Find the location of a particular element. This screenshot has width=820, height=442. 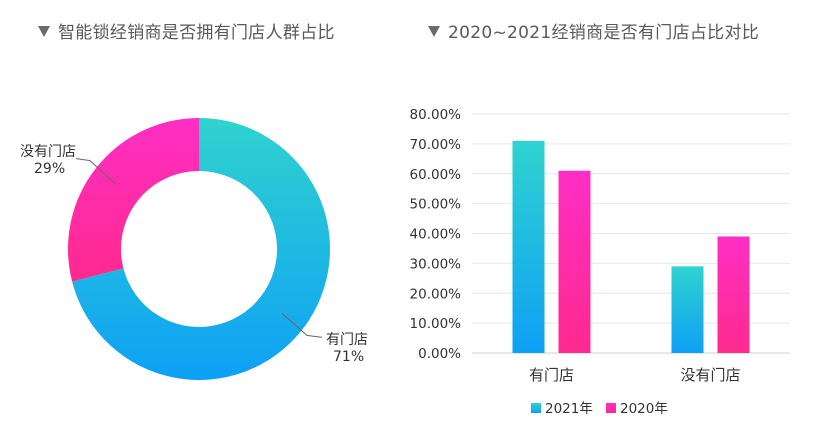

y-tick-label: 80.00% is located at coordinates (435, 115).